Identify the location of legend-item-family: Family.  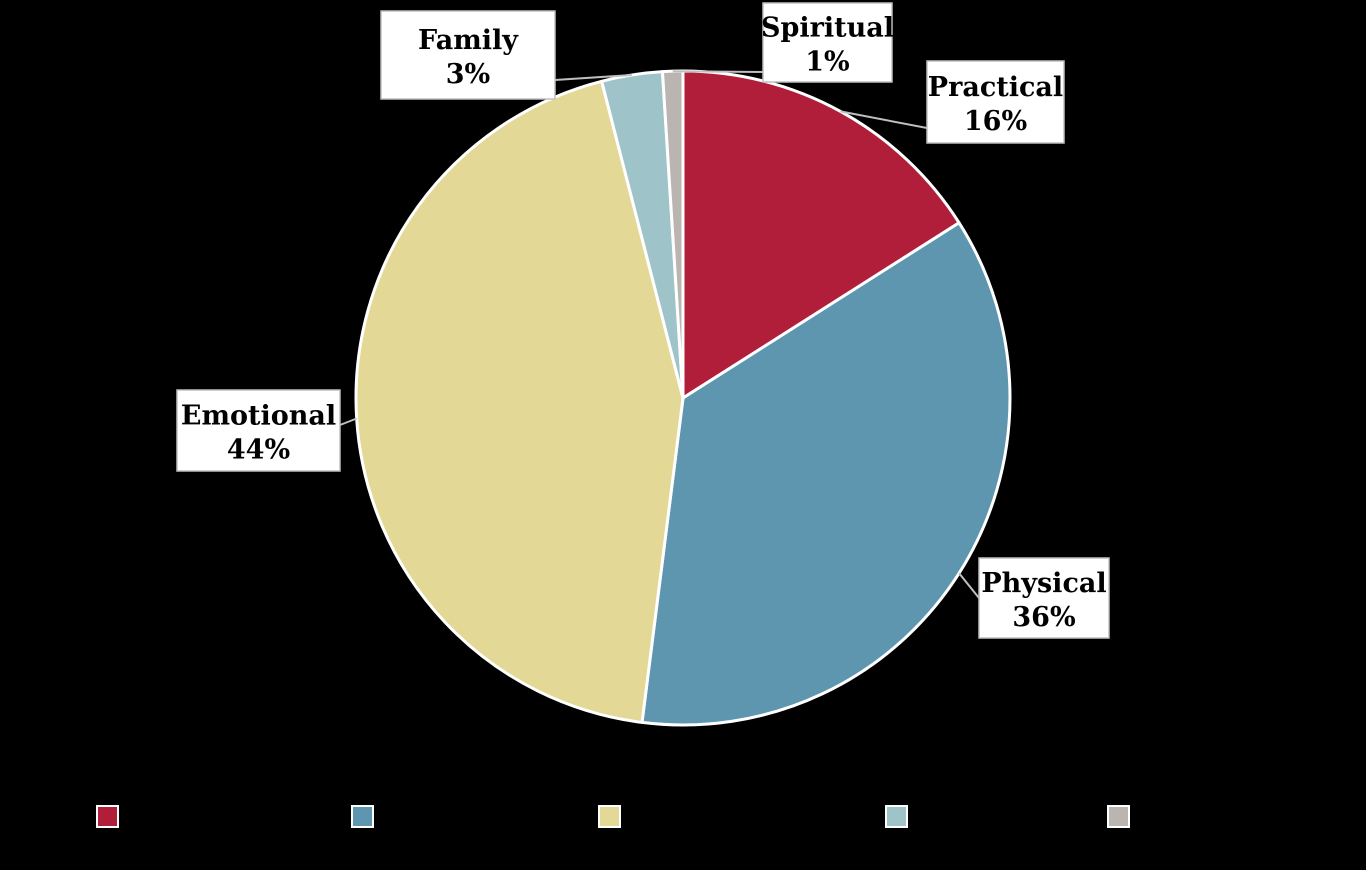
(934, 817).